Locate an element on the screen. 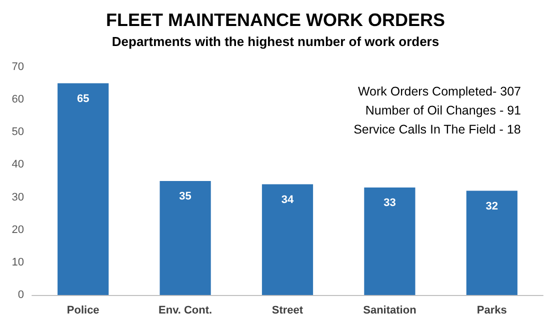  annotation: Work Orders Completed- 307 is located at coordinates (440, 91).